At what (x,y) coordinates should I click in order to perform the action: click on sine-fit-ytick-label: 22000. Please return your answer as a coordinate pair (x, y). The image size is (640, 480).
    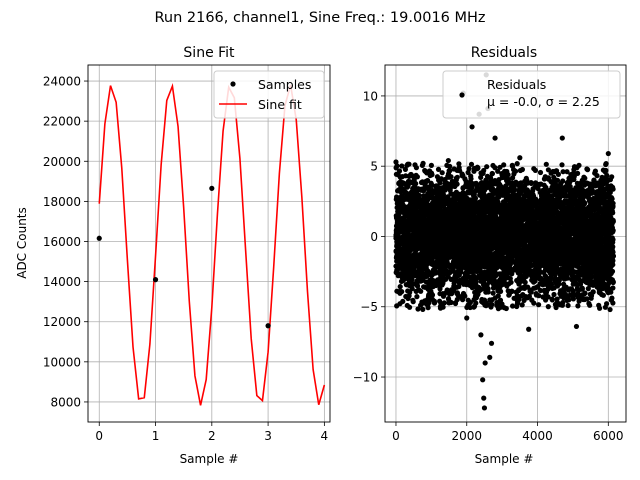
    Looking at the image, I should click on (62, 122).